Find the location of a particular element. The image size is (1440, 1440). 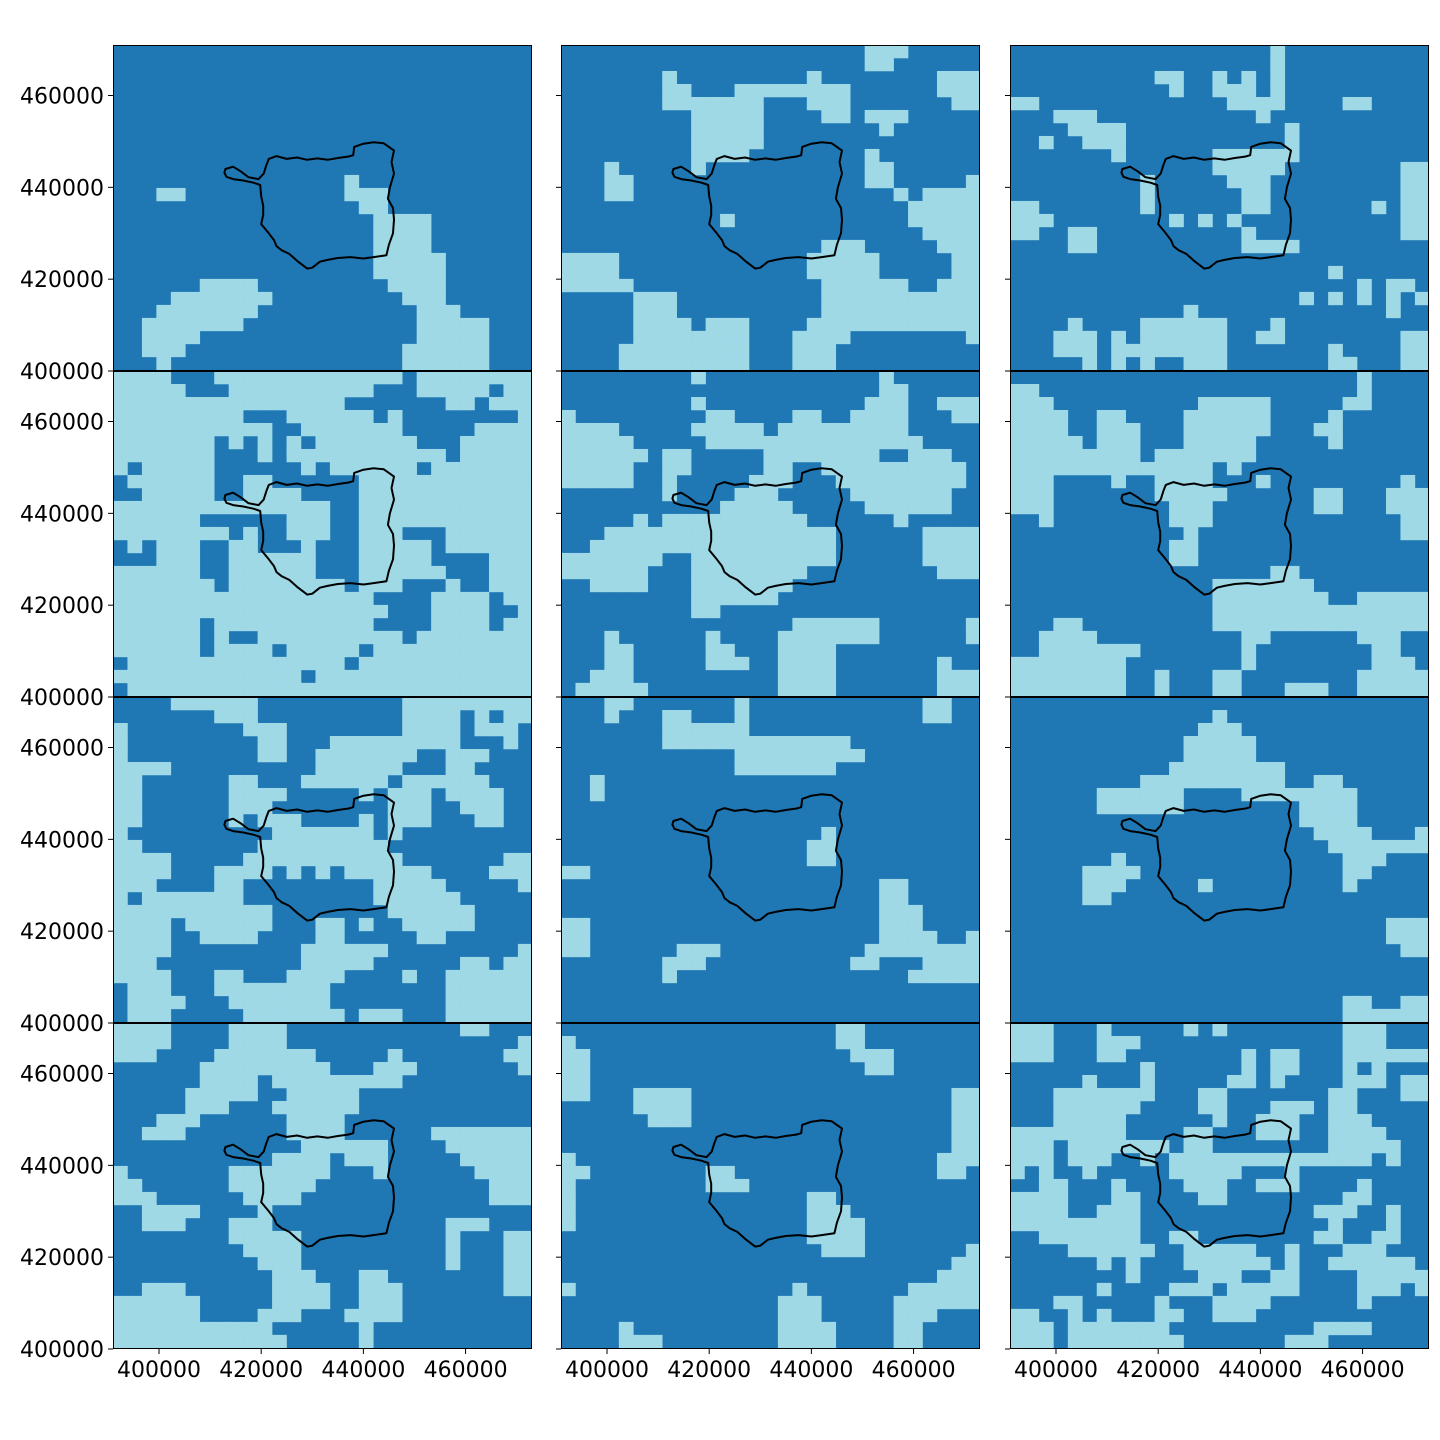

boundary-outline is located at coordinates (1206, 531).